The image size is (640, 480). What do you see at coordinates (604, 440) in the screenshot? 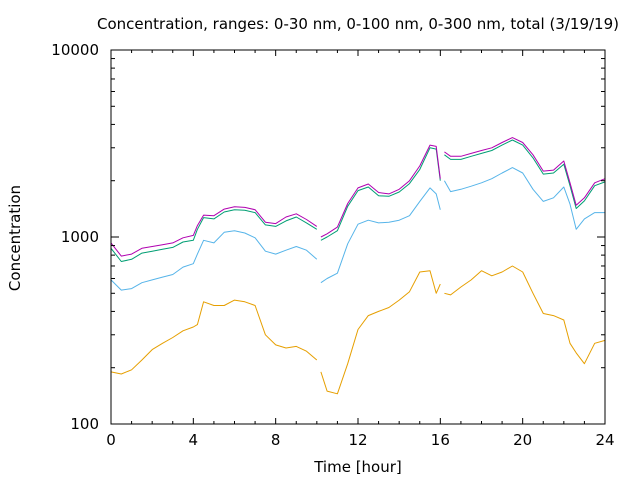
I see `x-tick-label: 24` at bounding box center [604, 440].